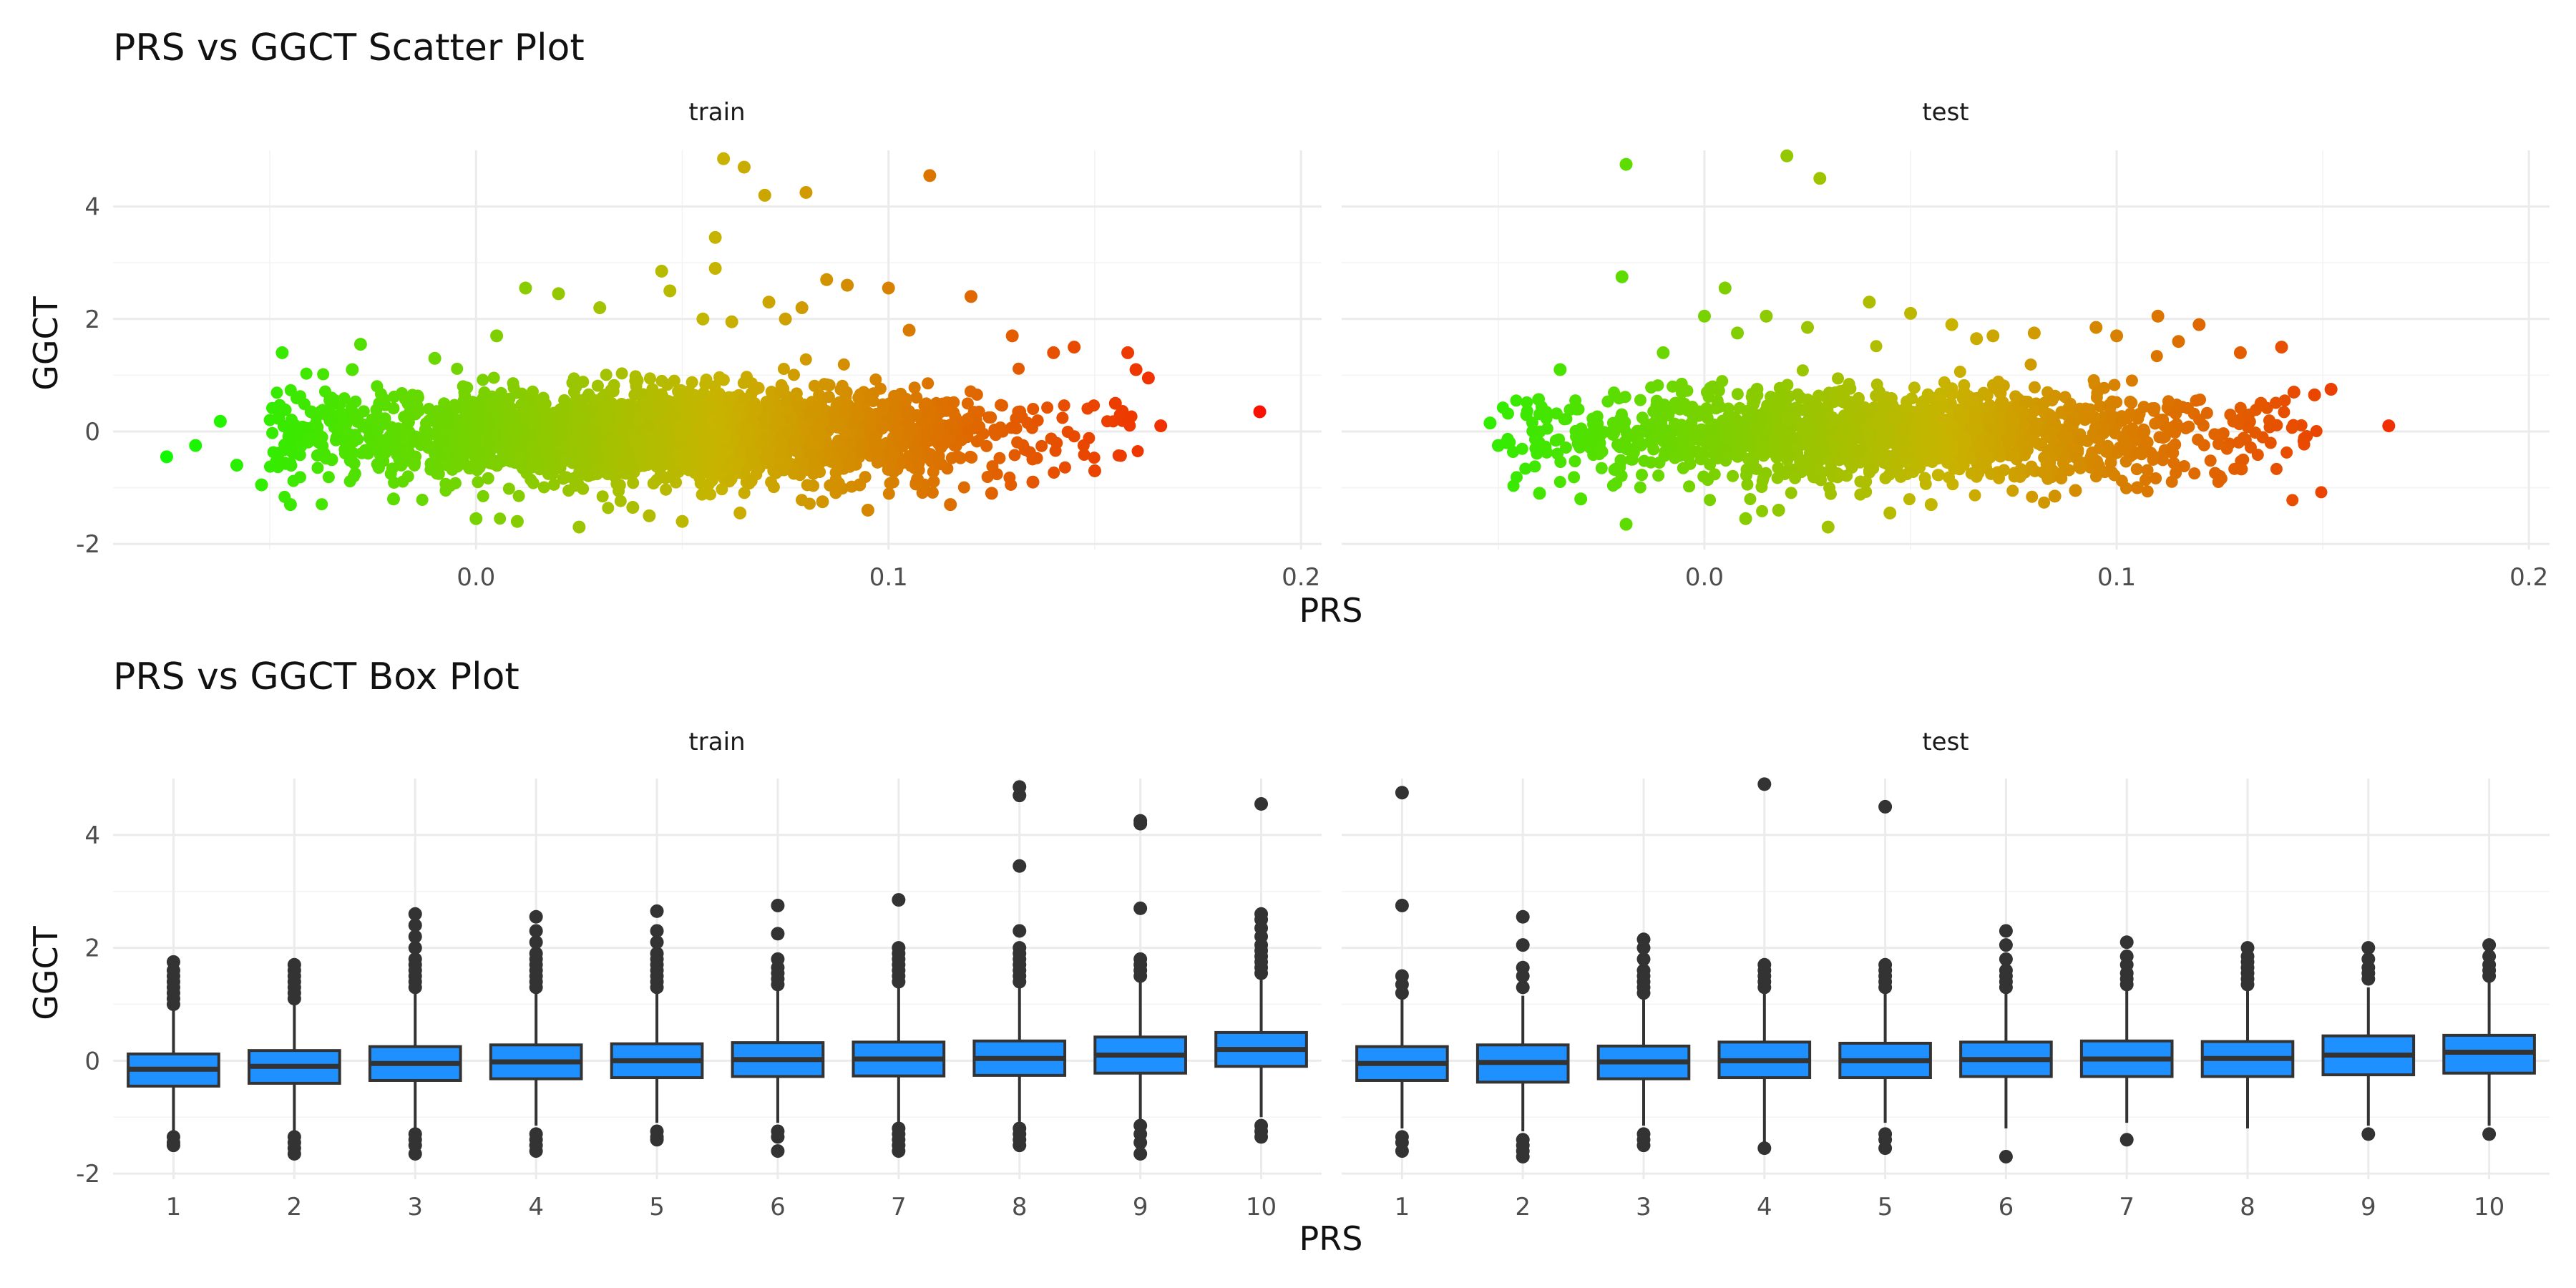 This screenshot has width=2576, height=1288. What do you see at coordinates (1523, 1207) in the screenshot?
I see `x-tick-label: 2` at bounding box center [1523, 1207].